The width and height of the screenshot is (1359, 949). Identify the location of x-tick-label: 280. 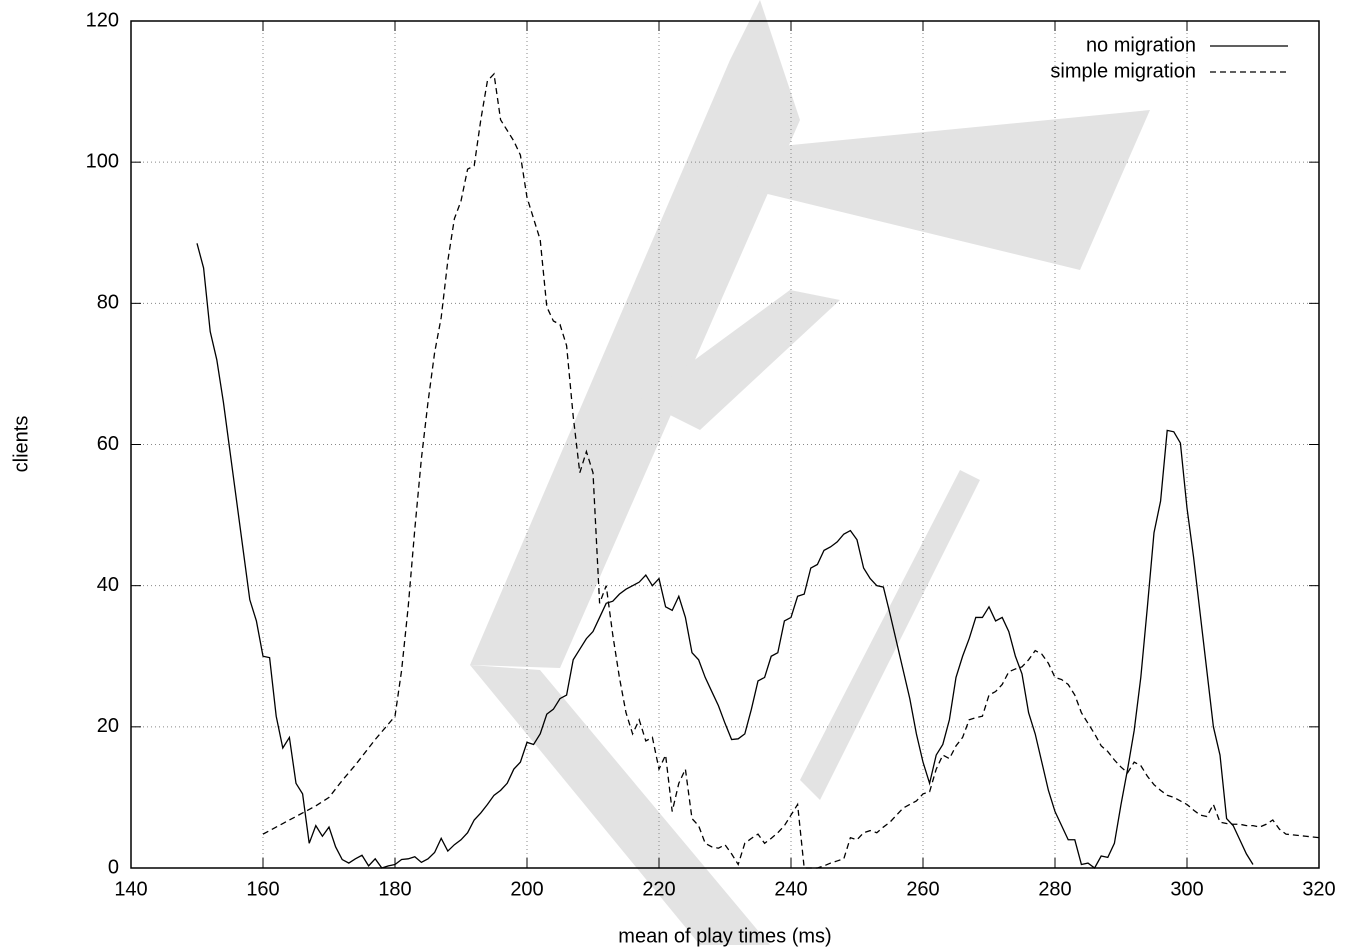
(1054, 889).